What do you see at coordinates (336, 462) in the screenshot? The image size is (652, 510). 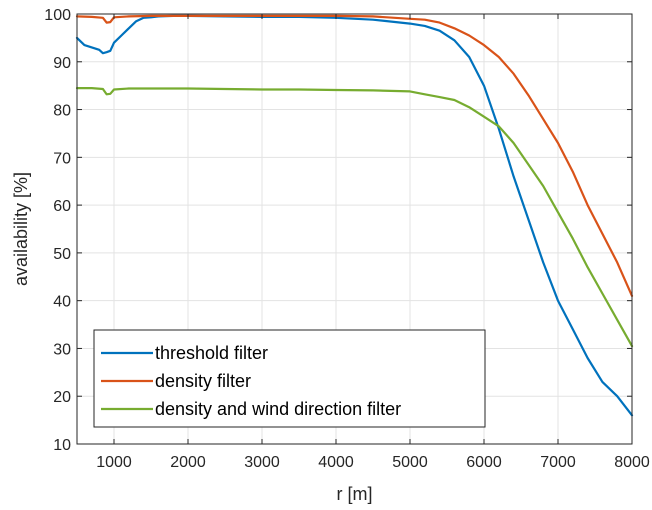 I see `x-tick-label: 4000` at bounding box center [336, 462].